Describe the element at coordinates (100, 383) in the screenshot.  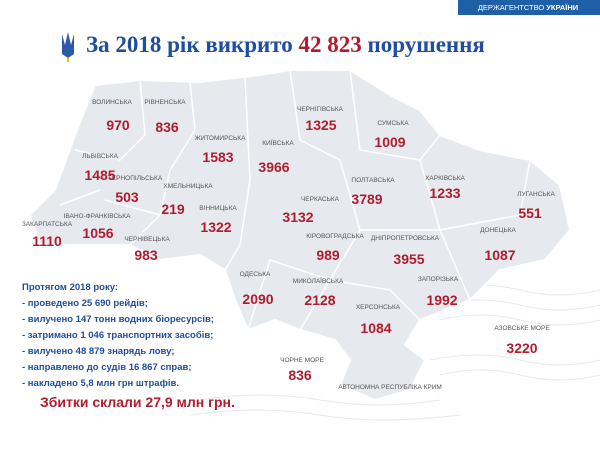
I see `summary-item: - накладено 5,8 млн грн штрафів.` at that location.